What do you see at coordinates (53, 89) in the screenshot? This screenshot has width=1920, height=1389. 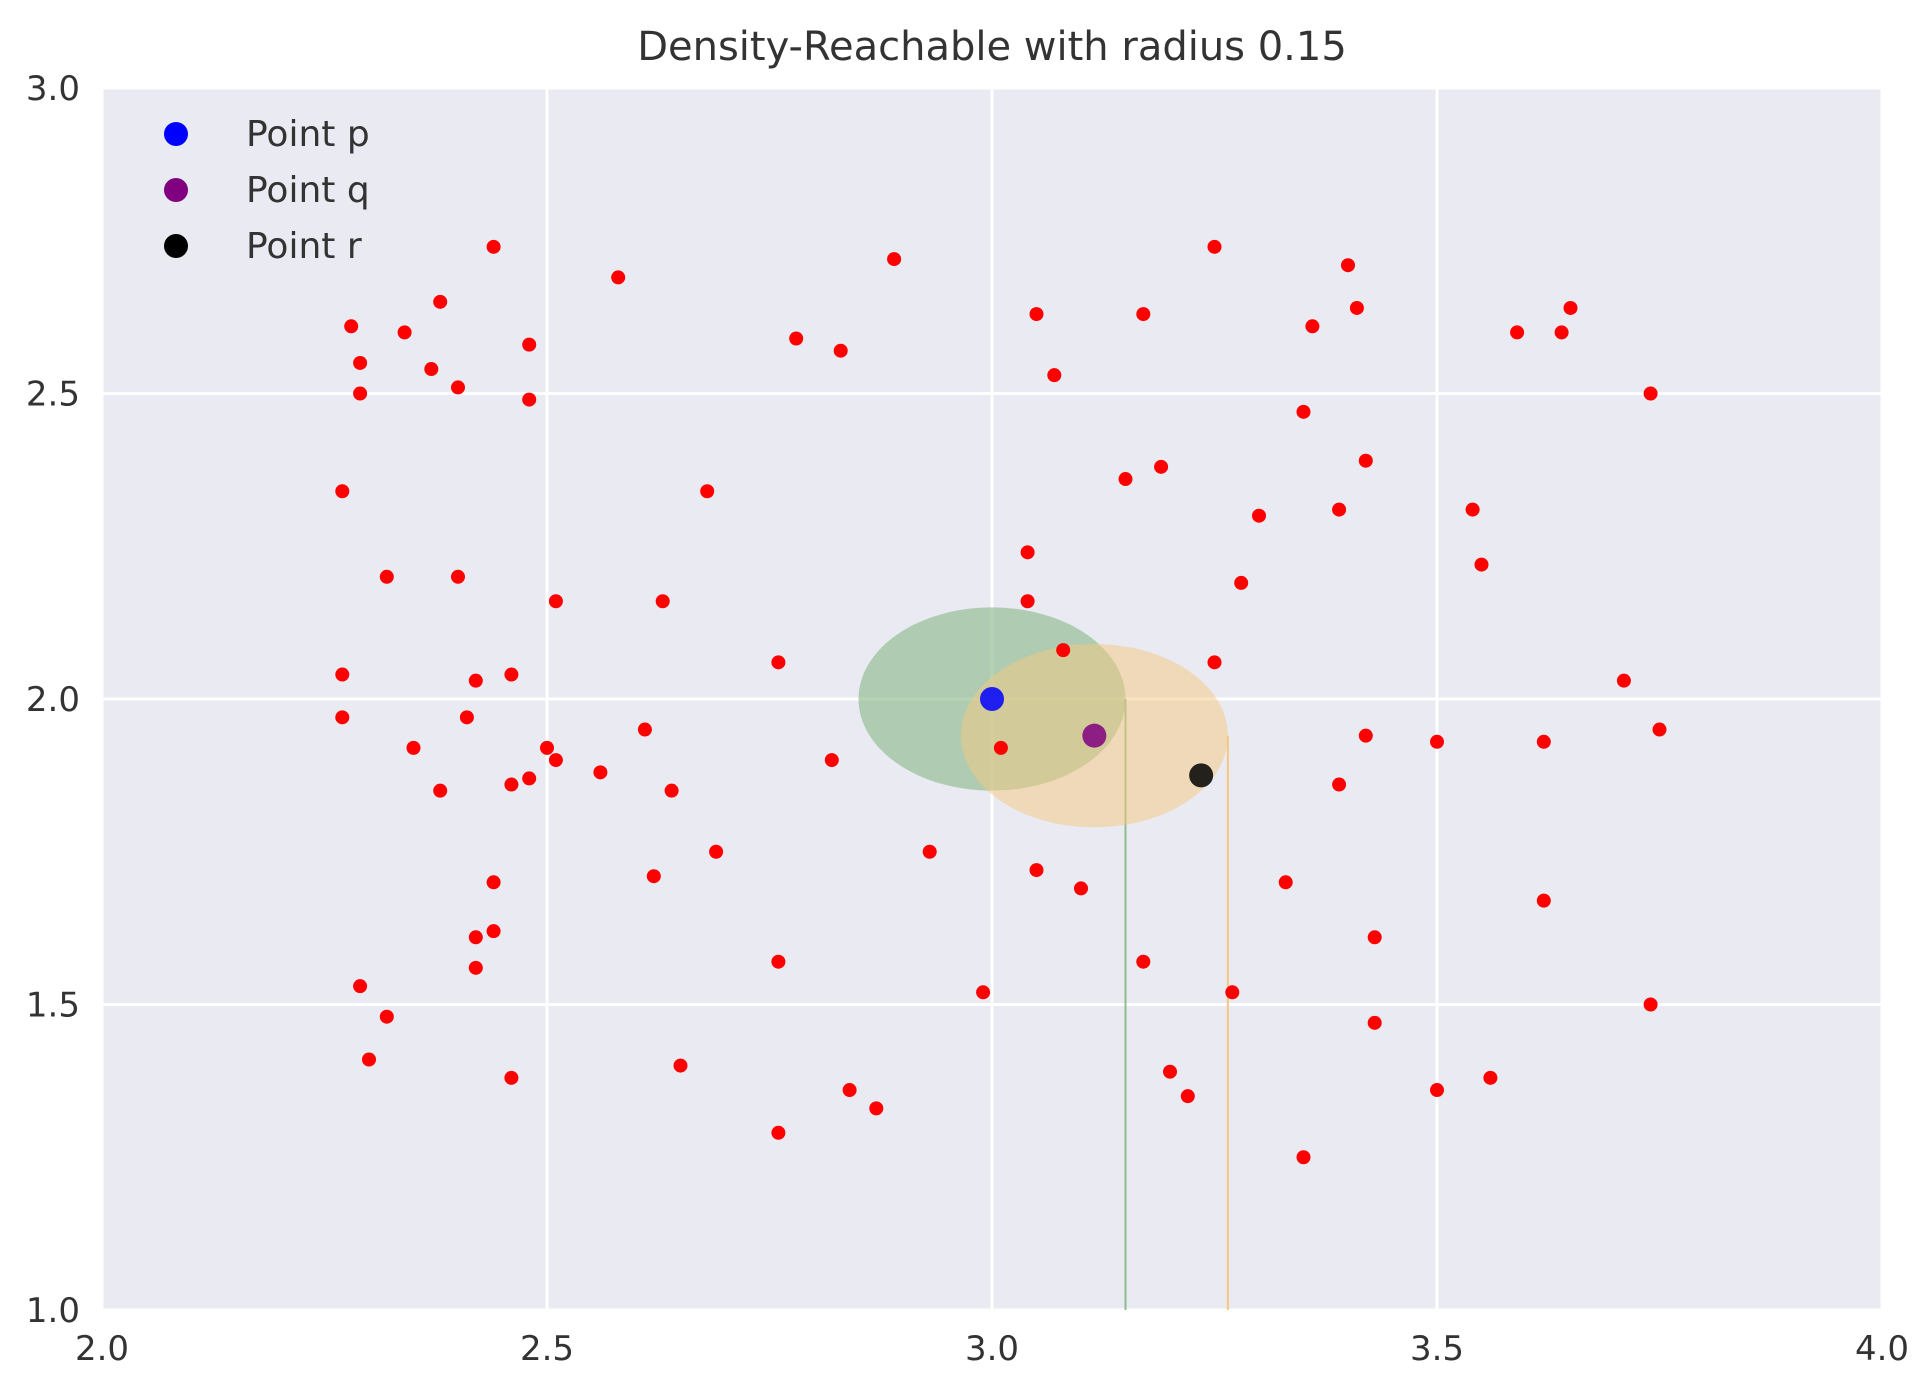 I see `y-tick-label: 3.0` at bounding box center [53, 89].